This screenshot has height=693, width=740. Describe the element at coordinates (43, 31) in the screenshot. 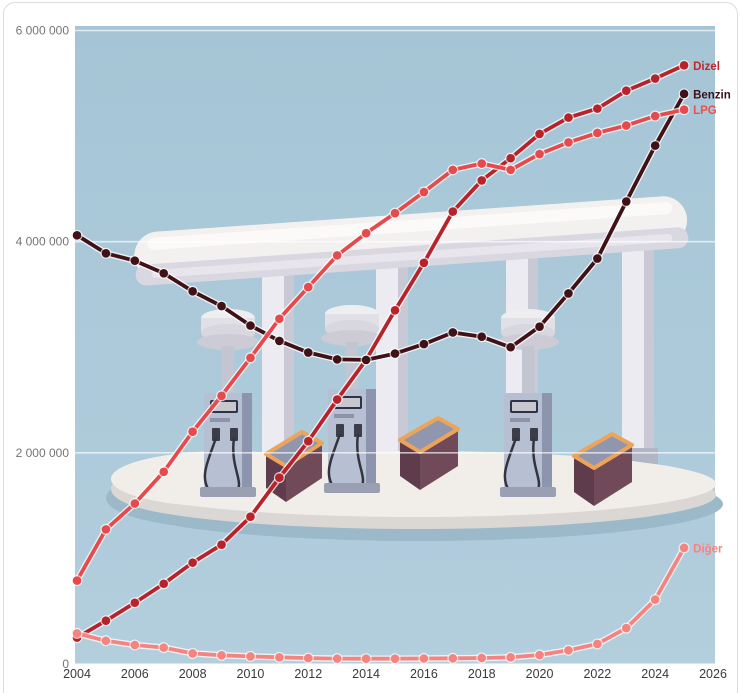

I see `y-tick-label: 6 000 000` at that location.